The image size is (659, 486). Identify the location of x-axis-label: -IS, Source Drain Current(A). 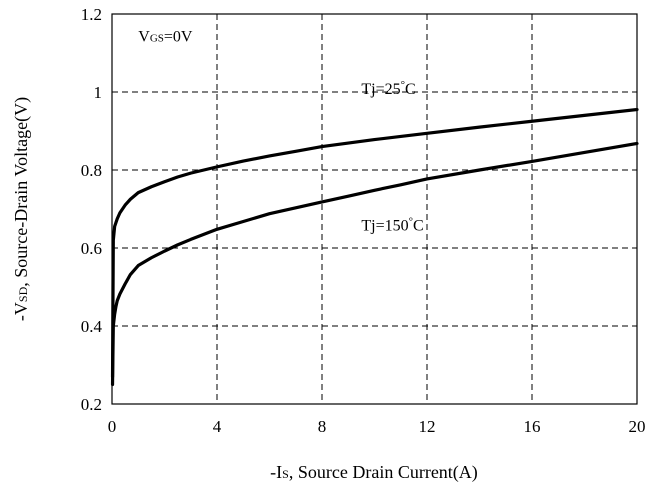
(374, 472).